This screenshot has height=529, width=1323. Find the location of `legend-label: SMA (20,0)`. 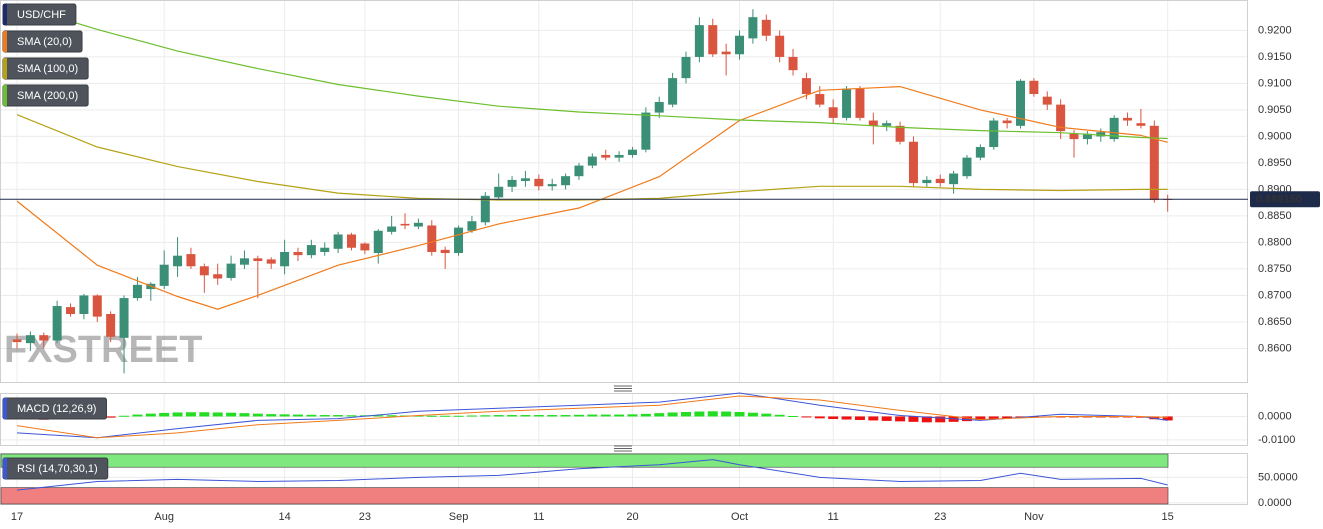

legend-label: SMA (20,0) is located at coordinates (44, 42).